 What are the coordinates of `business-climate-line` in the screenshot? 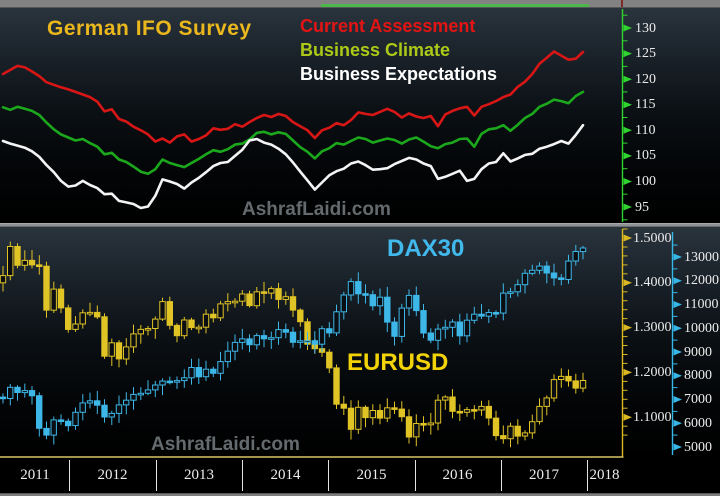 It's located at (293, 133).